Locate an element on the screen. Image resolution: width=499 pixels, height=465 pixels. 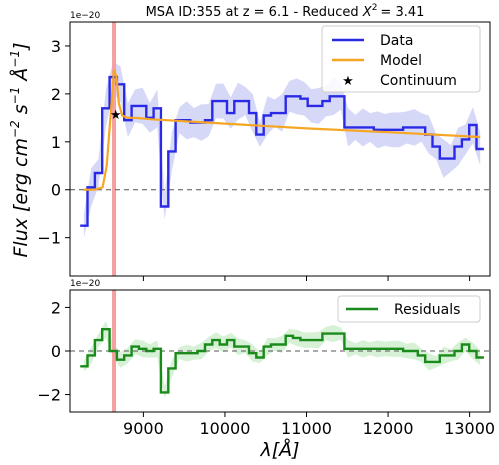
series-band-residuals is located at coordinates (282, 359).